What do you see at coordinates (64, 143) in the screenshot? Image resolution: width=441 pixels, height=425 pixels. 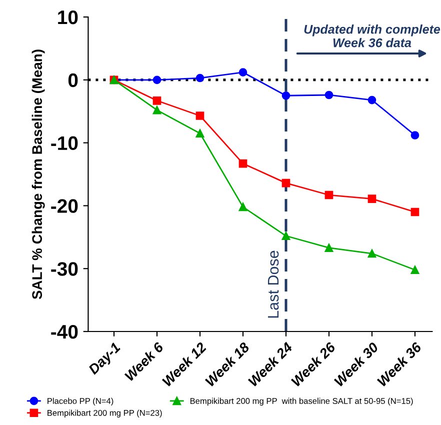 I see `y-tick-label: -10` at bounding box center [64, 143].